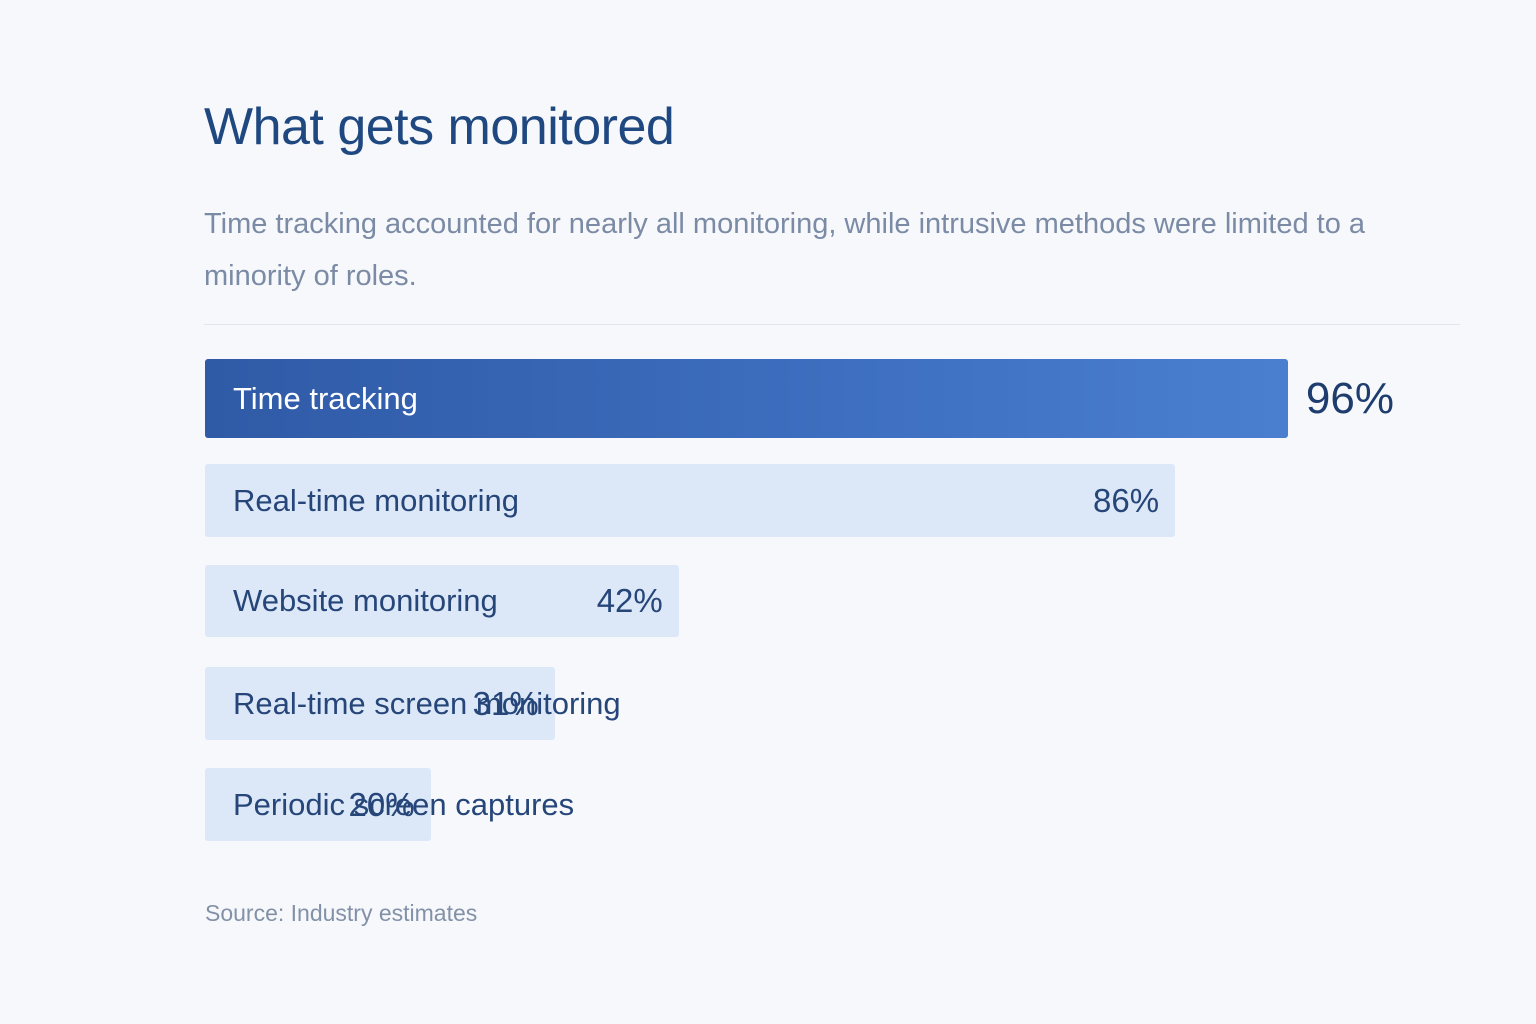 This screenshot has width=1536, height=1024. I want to click on bar-value-3: 42%, so click(629, 600).